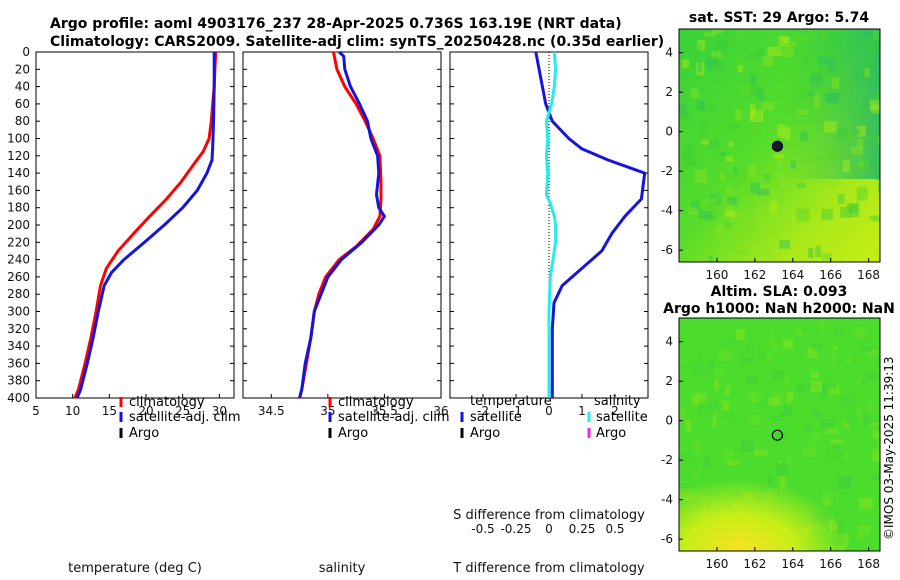 This screenshot has height=580, width=900. What do you see at coordinates (496, 417) in the screenshot?
I see `legend-t-satellite-label: satellite` at bounding box center [496, 417].